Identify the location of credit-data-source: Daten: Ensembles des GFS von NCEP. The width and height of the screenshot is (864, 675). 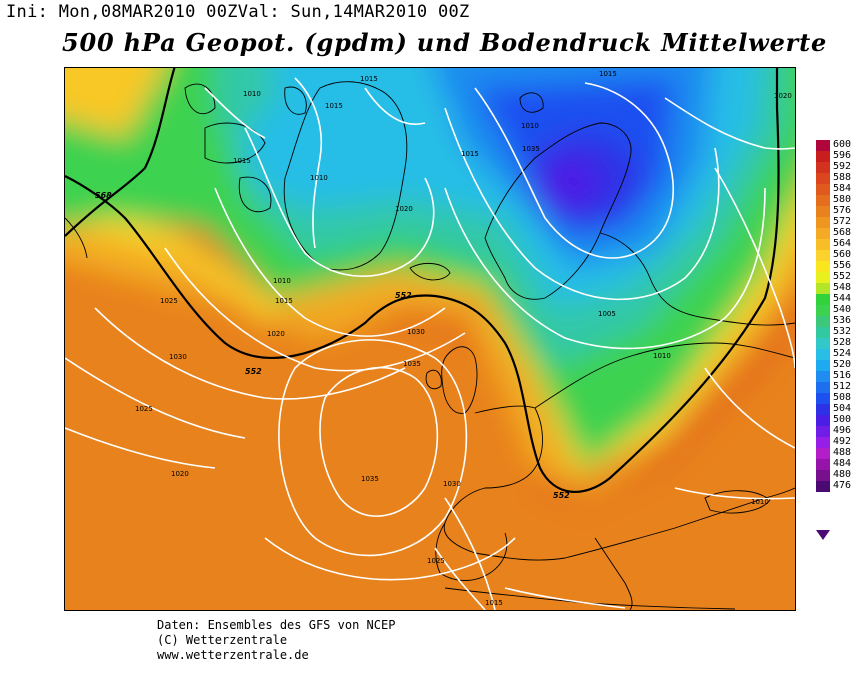
(276, 625).